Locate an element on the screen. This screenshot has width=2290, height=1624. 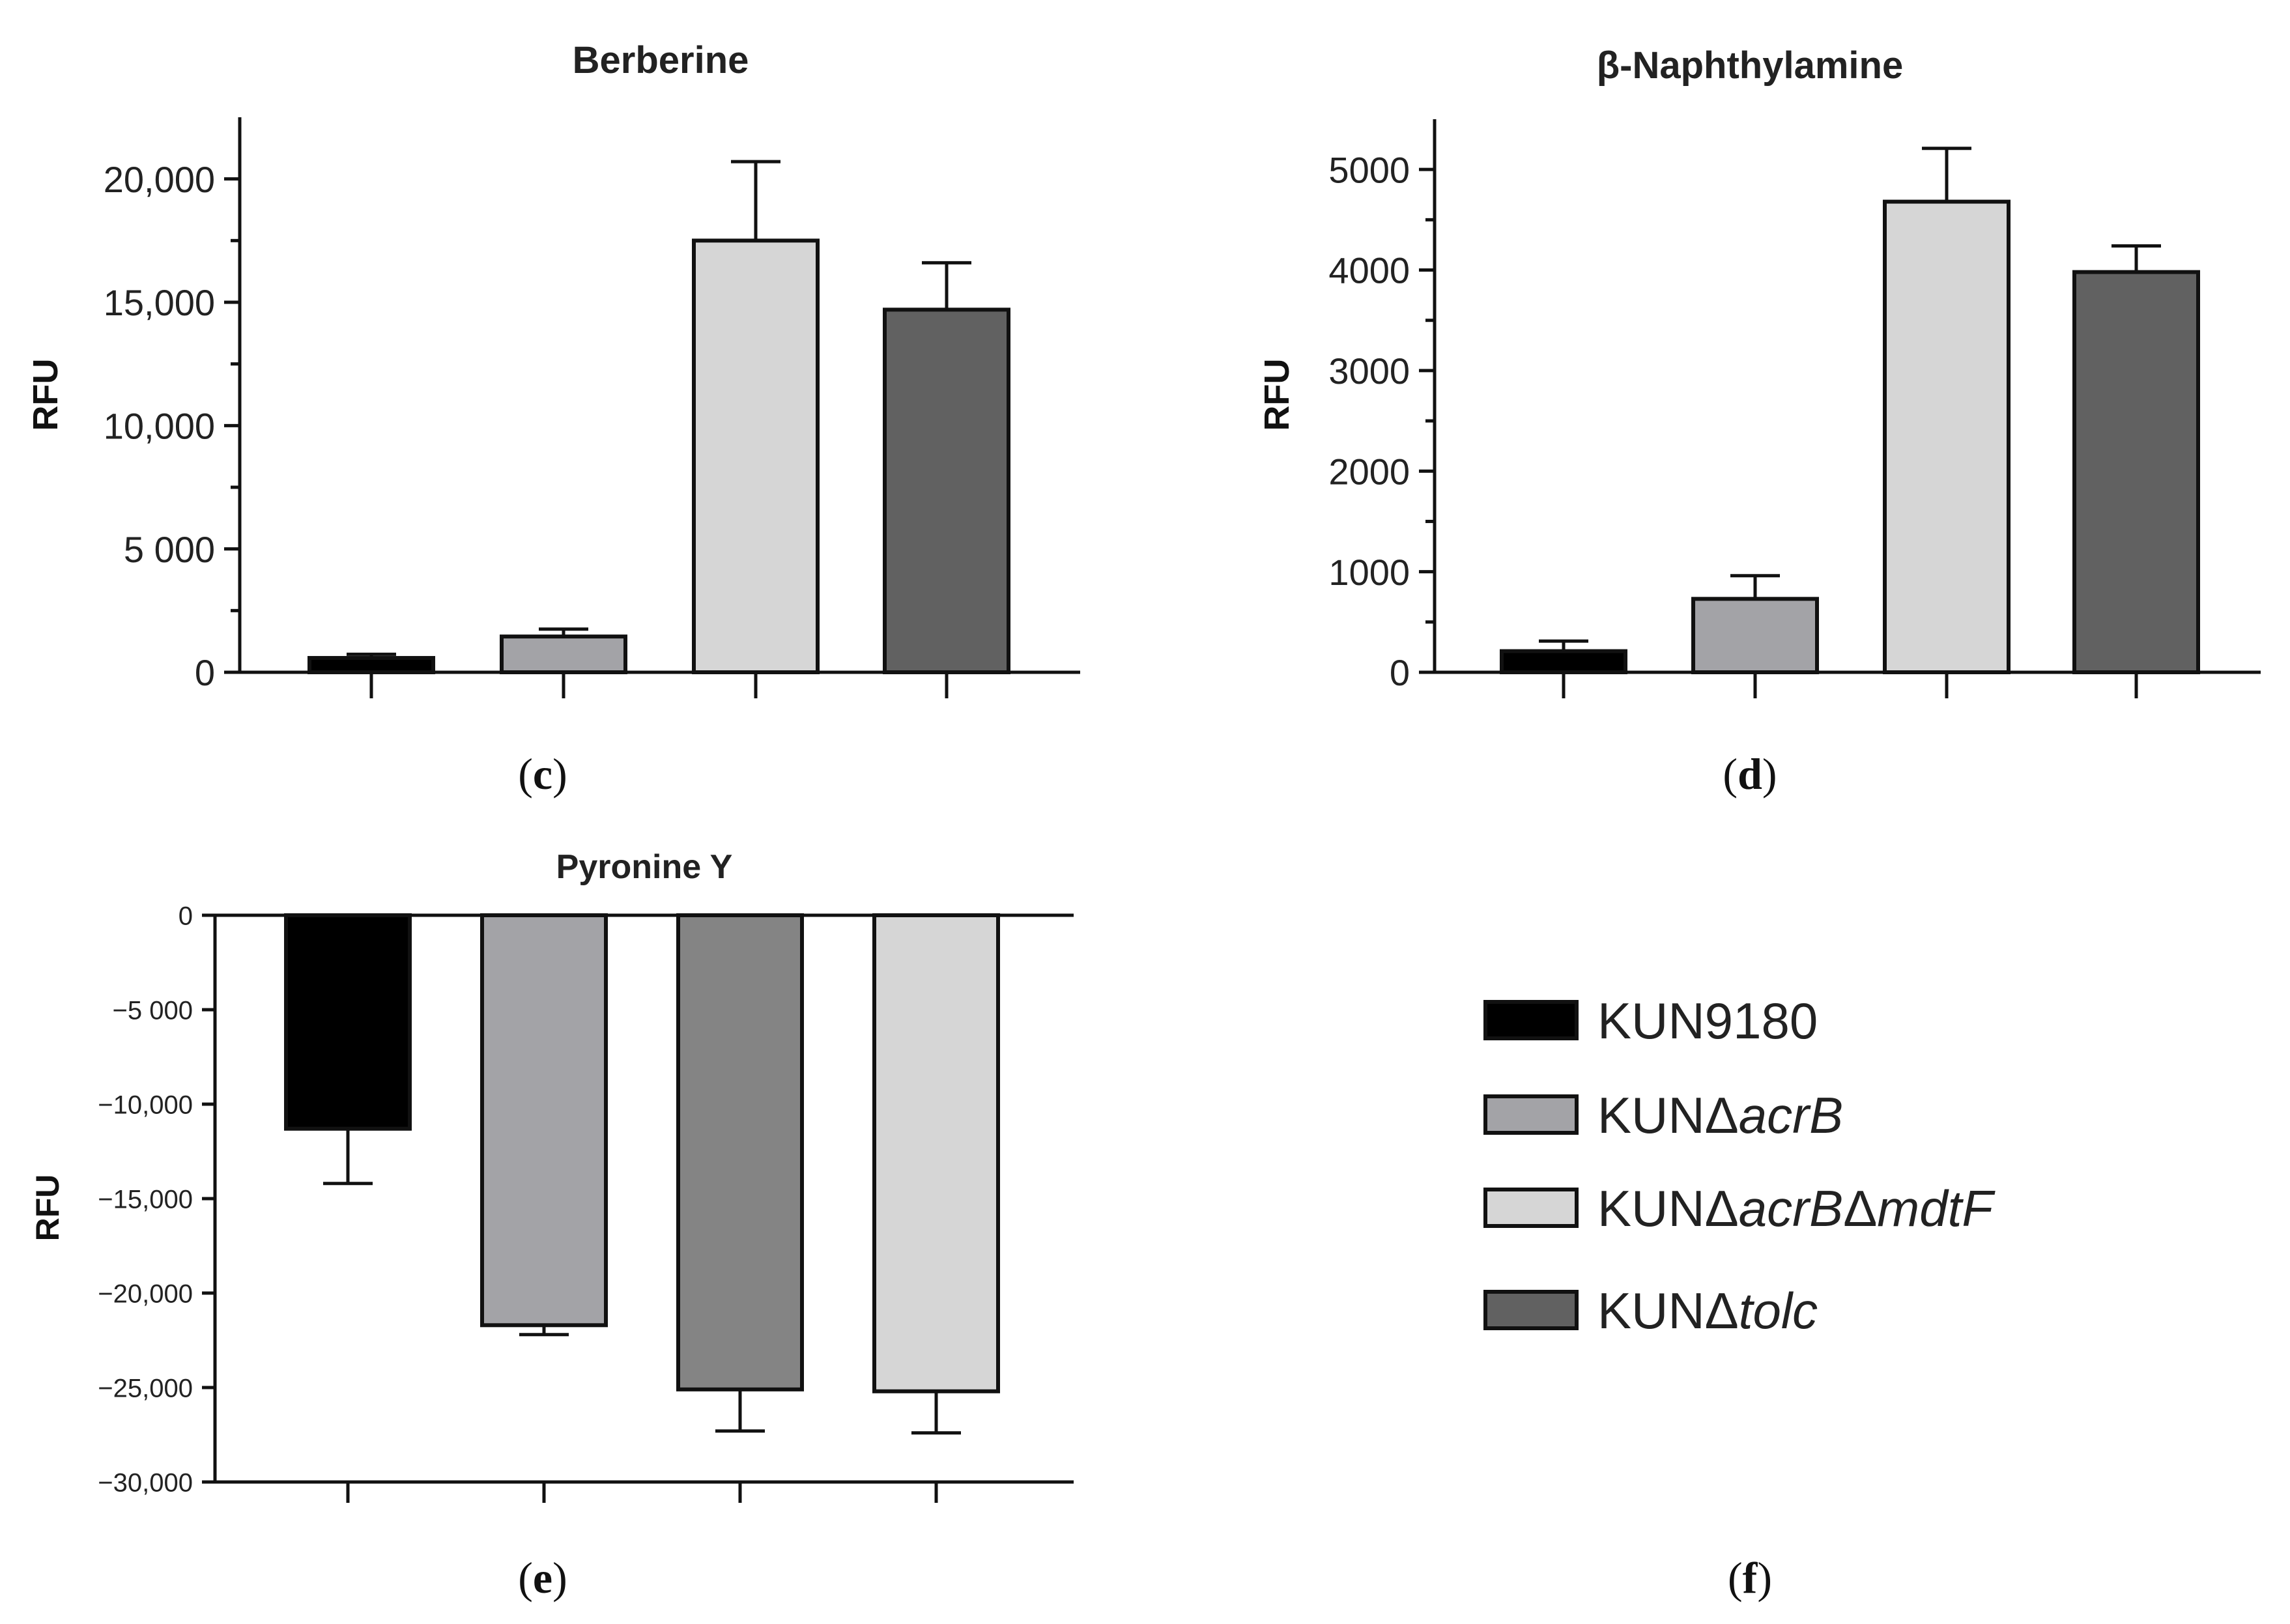
panel-label-d: (d) is located at coordinates (1750, 774).